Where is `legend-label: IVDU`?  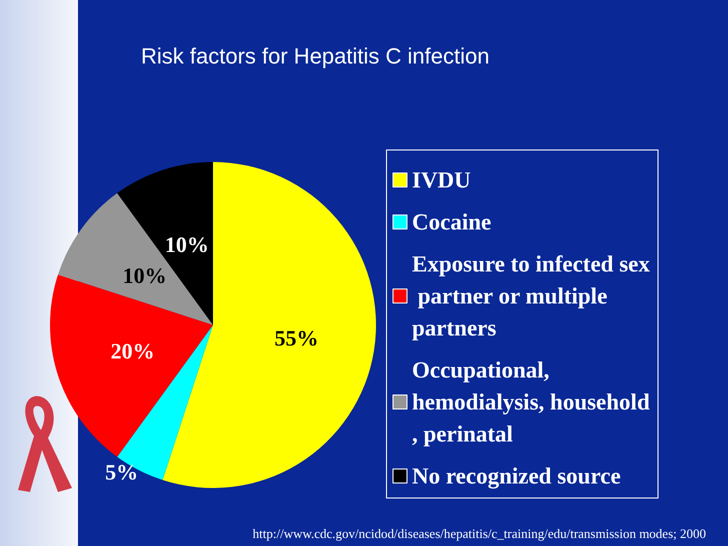 legend-label: IVDU is located at coordinates (442, 180).